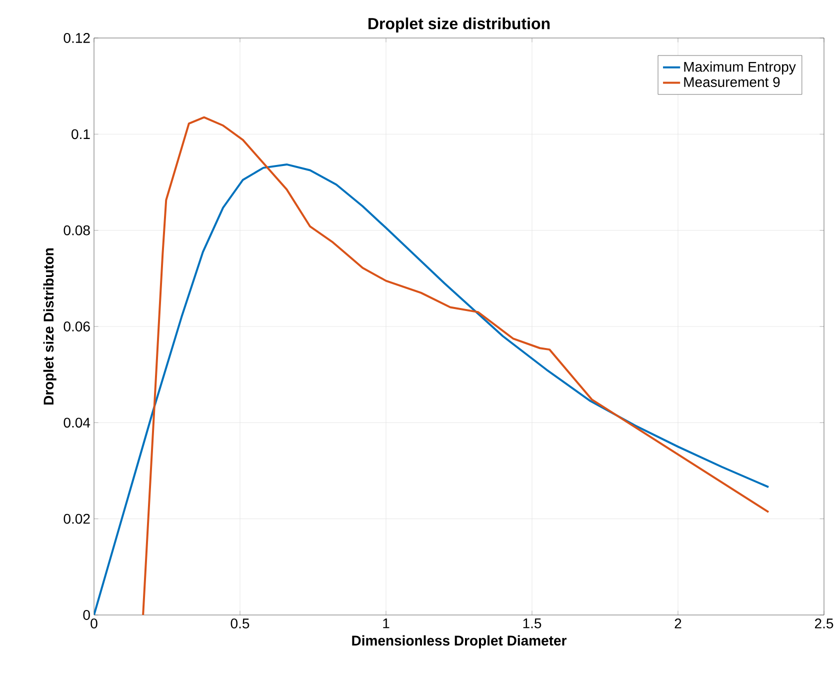 Image resolution: width=838 pixels, height=688 pixels. Describe the element at coordinates (732, 82) in the screenshot. I see `legend-label: Measurement 9` at that location.